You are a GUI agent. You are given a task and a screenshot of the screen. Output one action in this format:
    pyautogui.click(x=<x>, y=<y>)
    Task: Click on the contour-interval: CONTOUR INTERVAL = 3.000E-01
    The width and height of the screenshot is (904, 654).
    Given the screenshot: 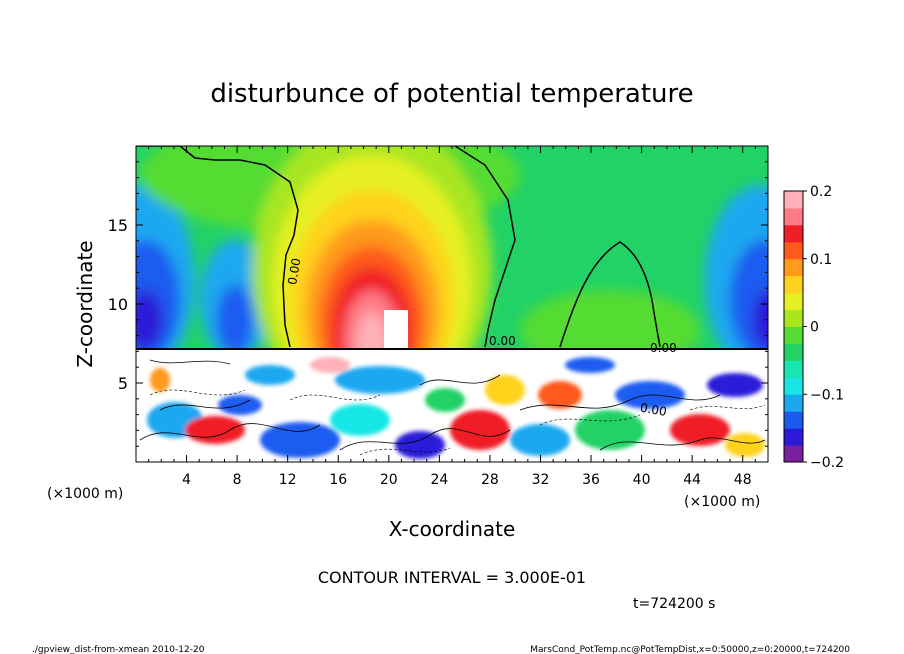 What is the action you would take?
    pyautogui.click(x=452, y=577)
    